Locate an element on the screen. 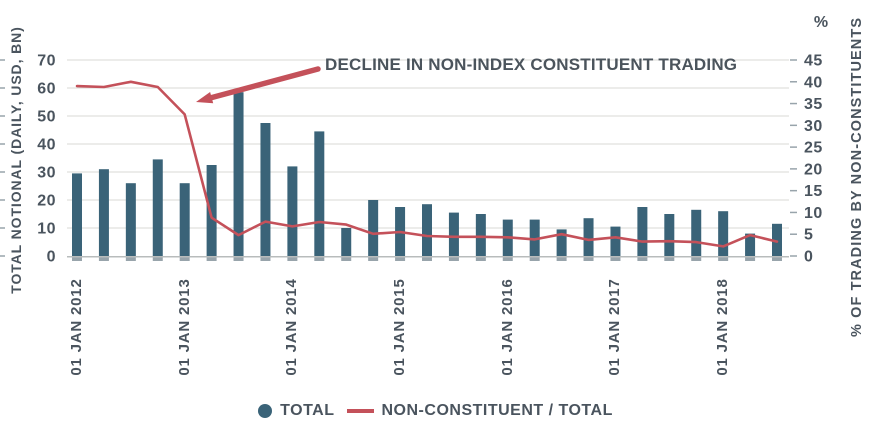 This screenshot has width=871, height=443. right-axis-tick-label: 15 is located at coordinates (813, 191).